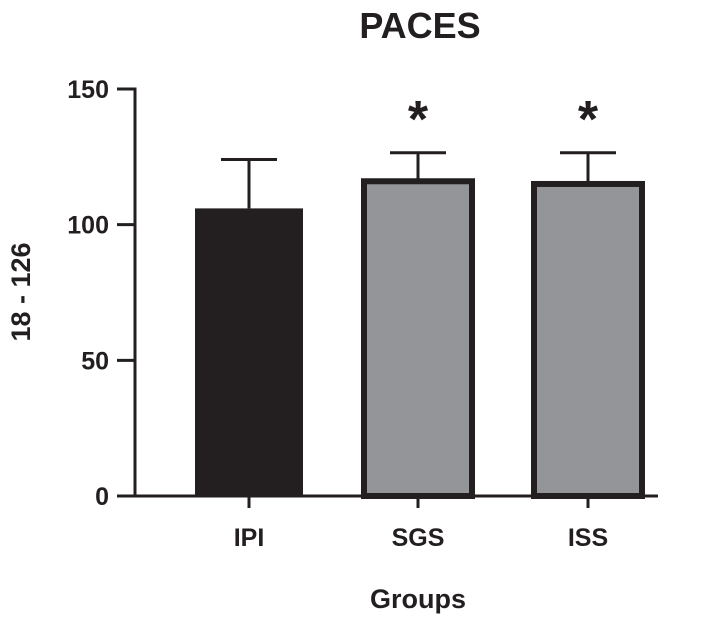 The width and height of the screenshot is (712, 621). Describe the element at coordinates (21, 291) in the screenshot. I see `y-axis-title: 18 - 126` at that location.